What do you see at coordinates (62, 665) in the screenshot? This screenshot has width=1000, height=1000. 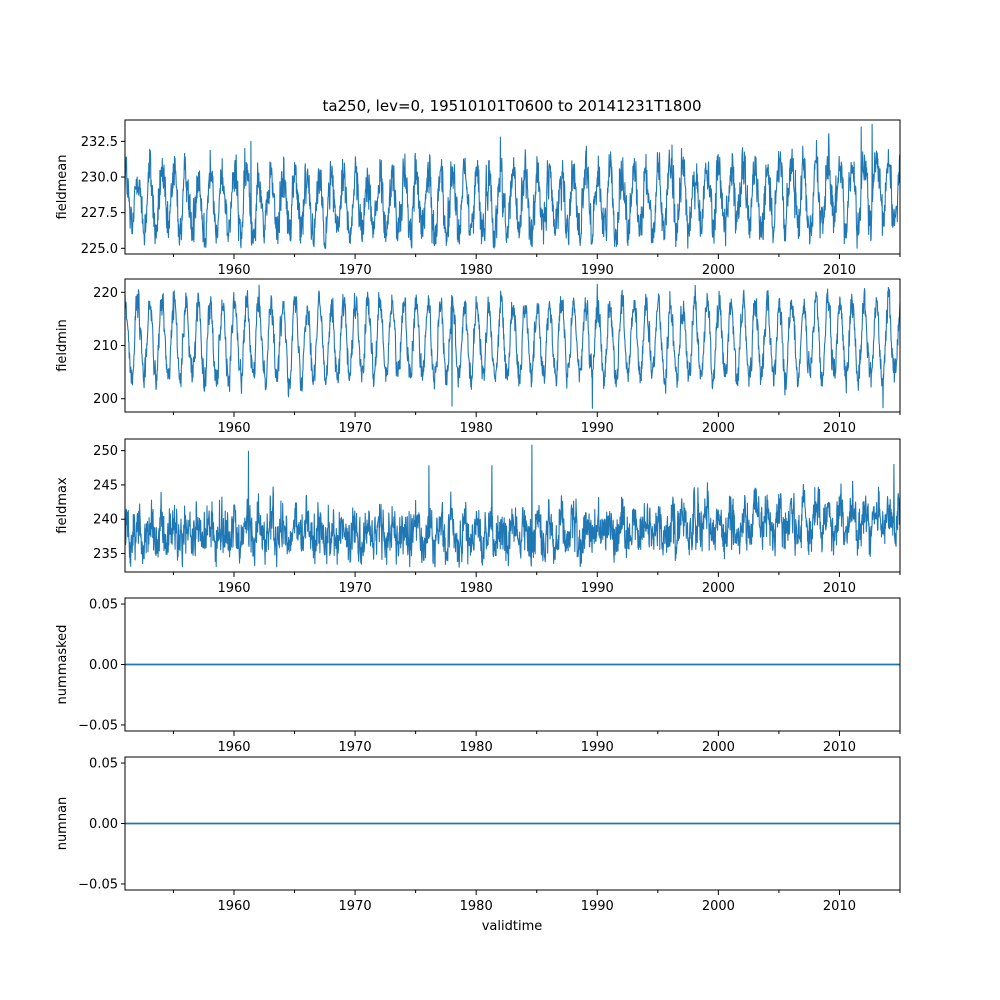 I see `y-axis-label-nummasked: nummasked` at bounding box center [62, 665].